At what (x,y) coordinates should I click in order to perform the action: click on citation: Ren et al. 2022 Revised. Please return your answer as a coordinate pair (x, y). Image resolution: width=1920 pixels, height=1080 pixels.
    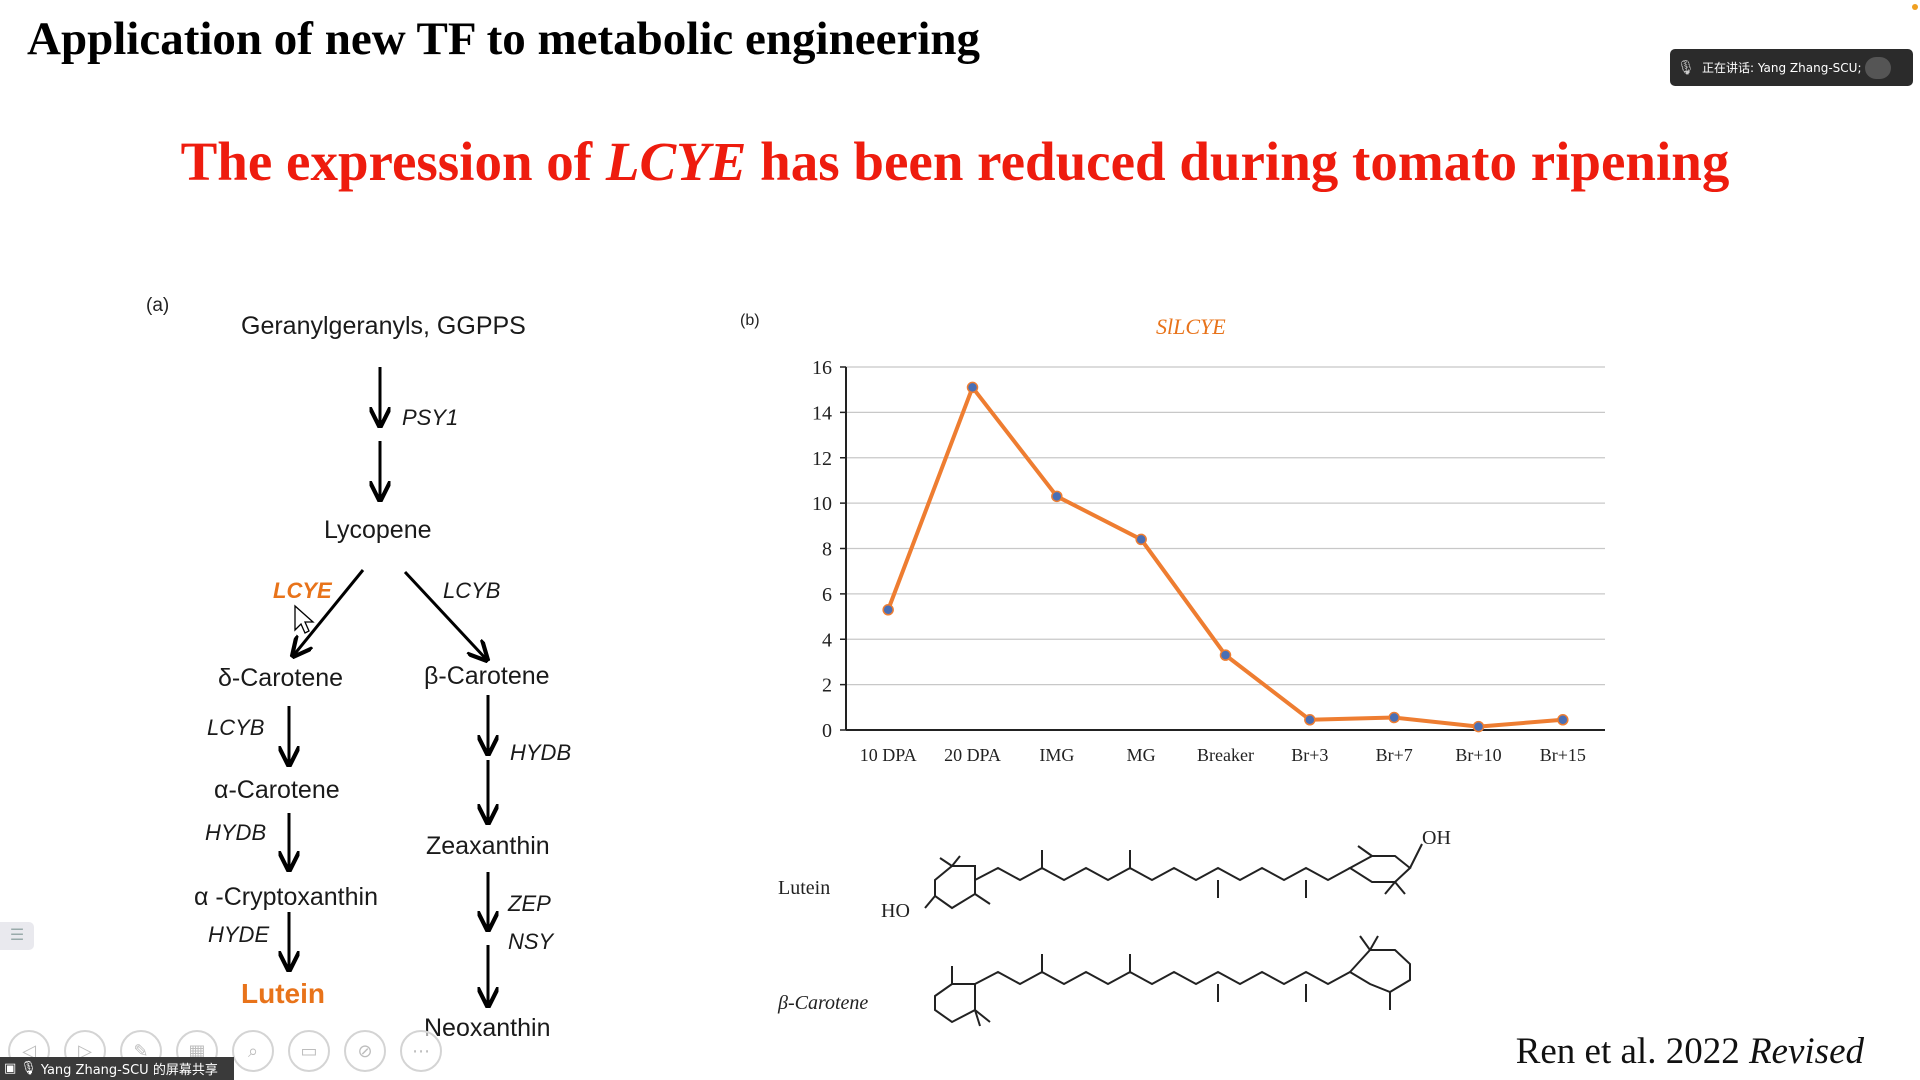
    Looking at the image, I should click on (1690, 1051).